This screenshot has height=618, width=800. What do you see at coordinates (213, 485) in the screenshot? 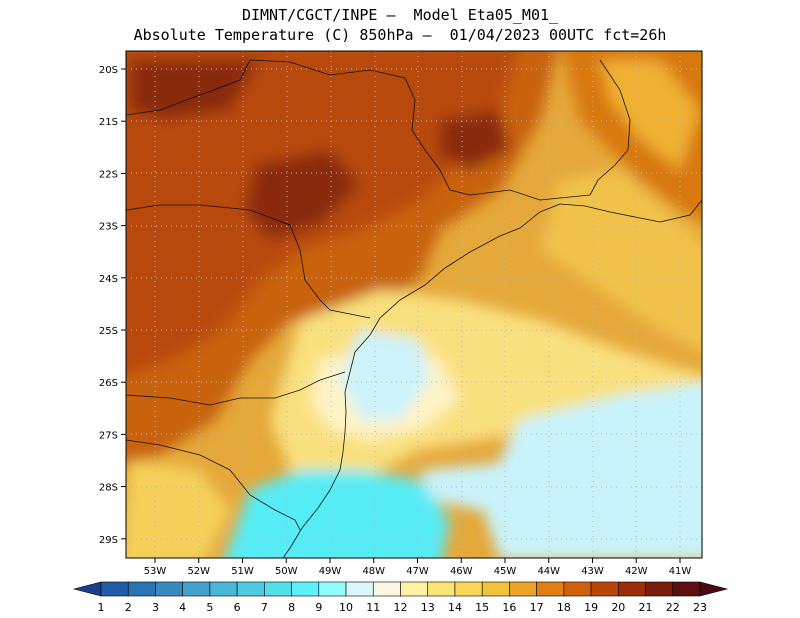
I see `border-sc-rs` at bounding box center [213, 485].